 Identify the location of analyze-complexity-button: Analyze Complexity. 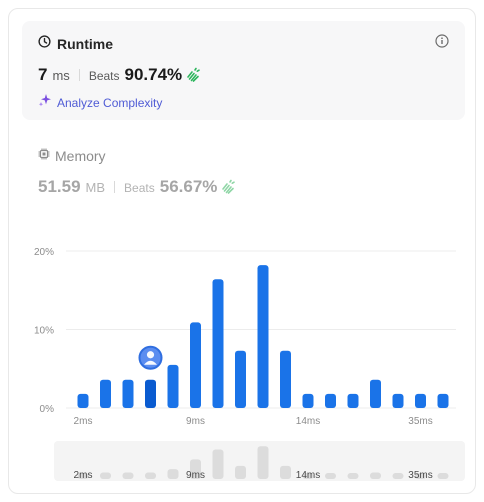
(100, 102).